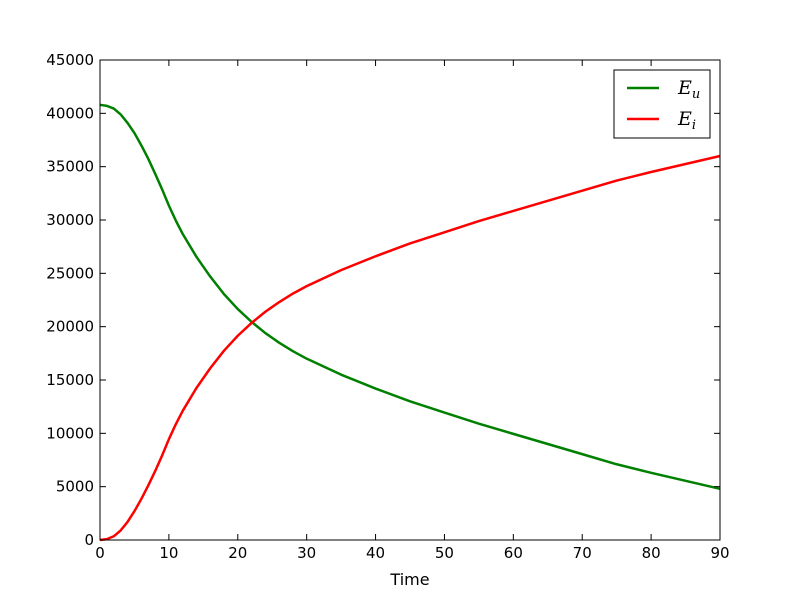 This screenshot has height=600, width=800. What do you see at coordinates (409, 579) in the screenshot?
I see `x-axis-label: Time` at bounding box center [409, 579].